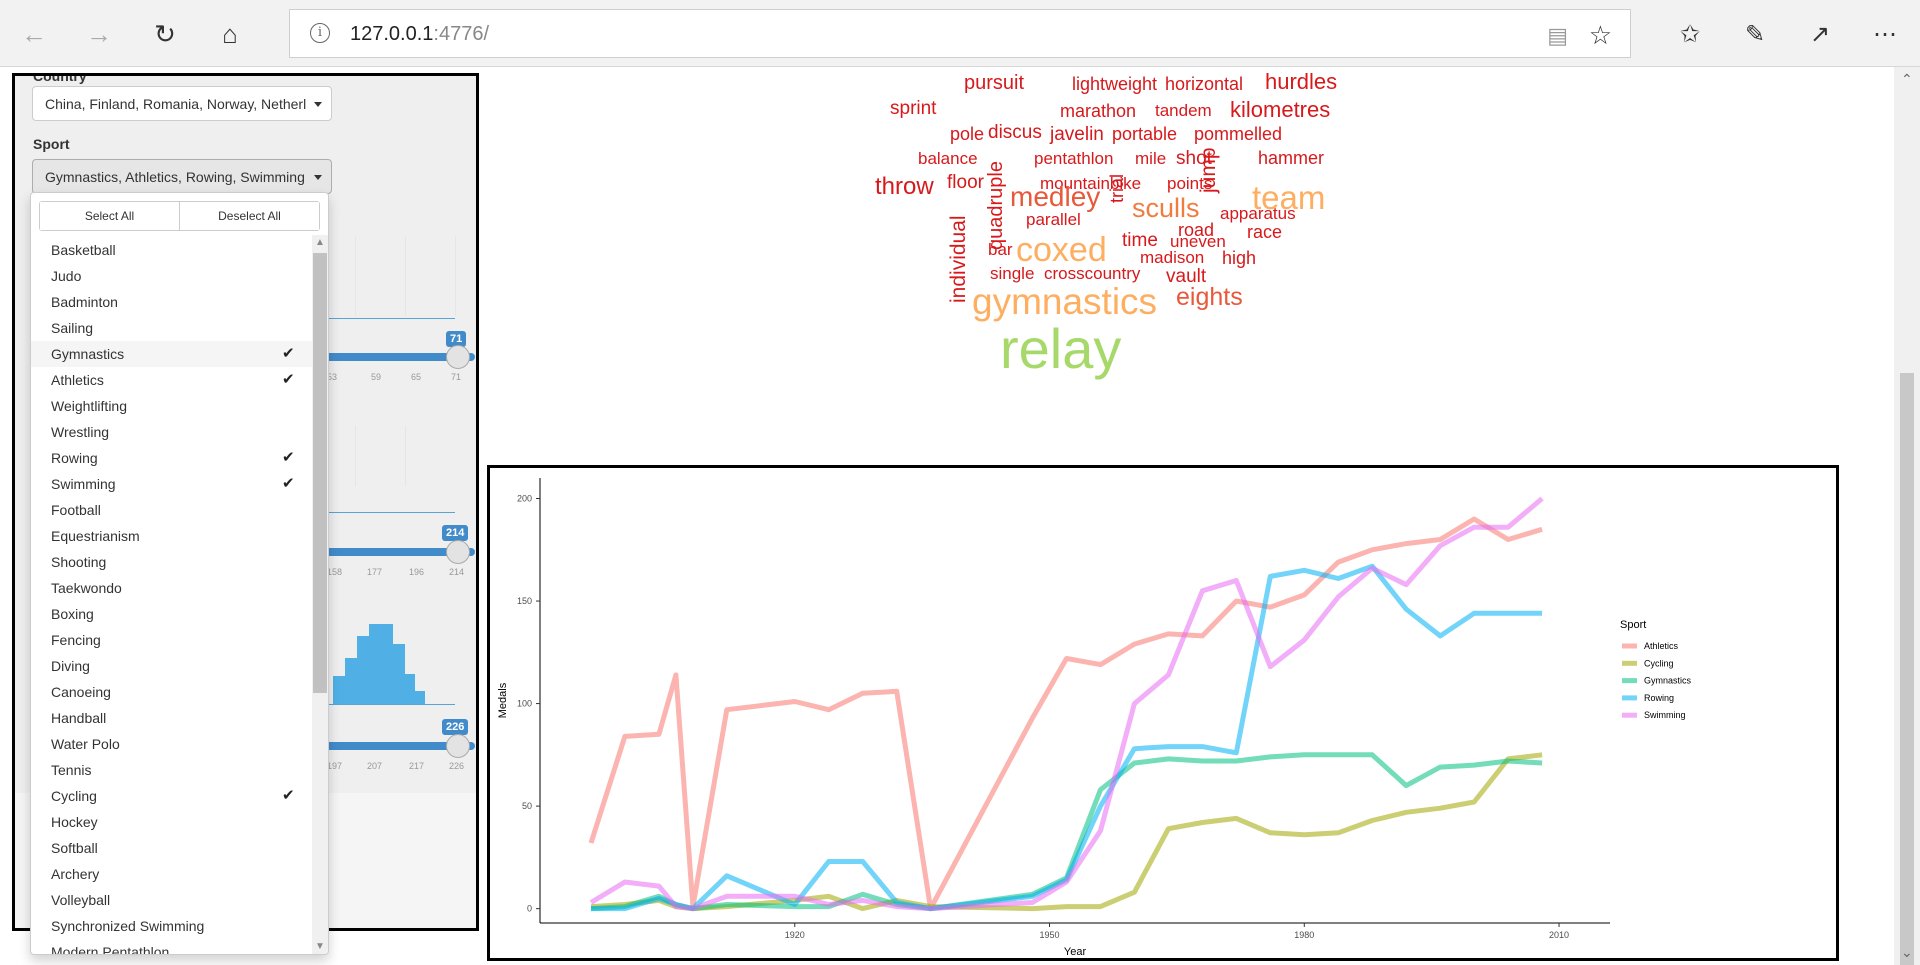  Describe the element at coordinates (1557, 35) in the screenshot. I see `reading-view-icon: ▤` at that location.